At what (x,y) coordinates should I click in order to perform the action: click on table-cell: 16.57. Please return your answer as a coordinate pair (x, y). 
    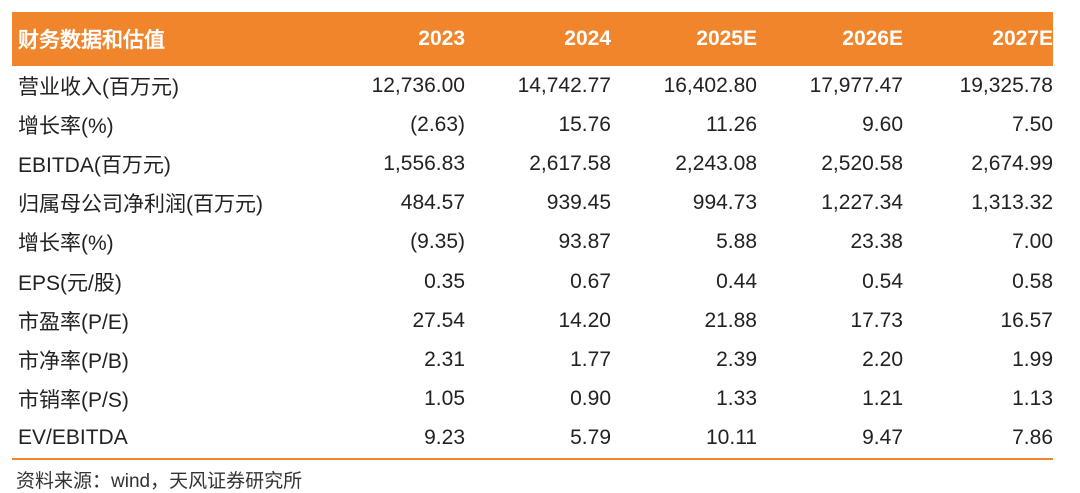
    Looking at the image, I should click on (1026, 320).